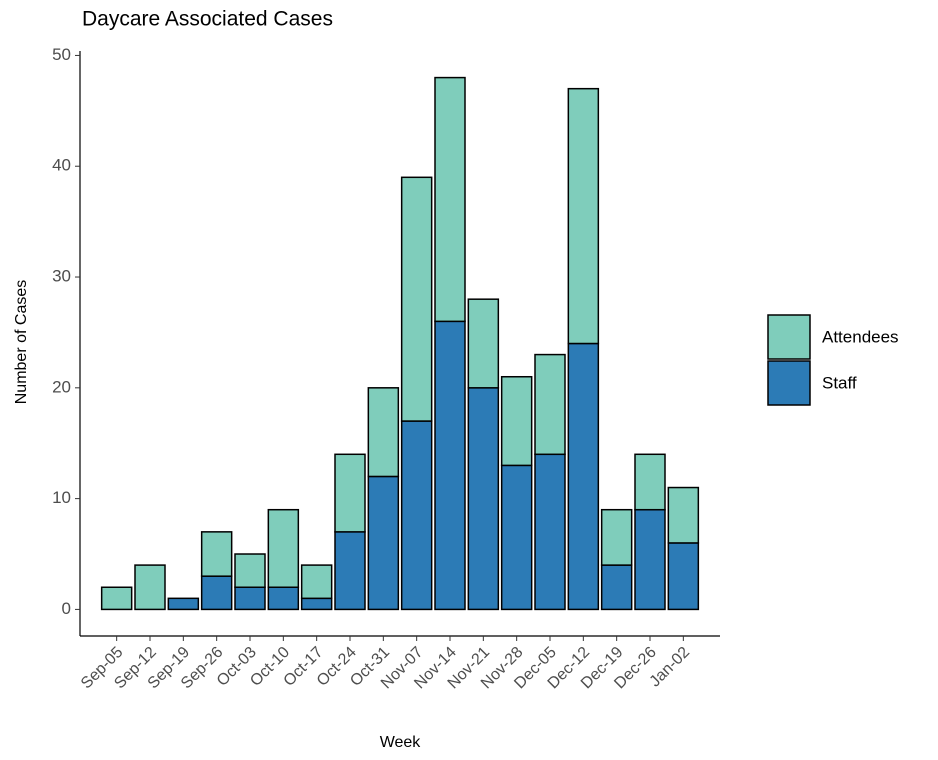 This screenshot has height=760, width=938. Describe the element at coordinates (61, 165) in the screenshot. I see `y-tick-label: 40` at that location.